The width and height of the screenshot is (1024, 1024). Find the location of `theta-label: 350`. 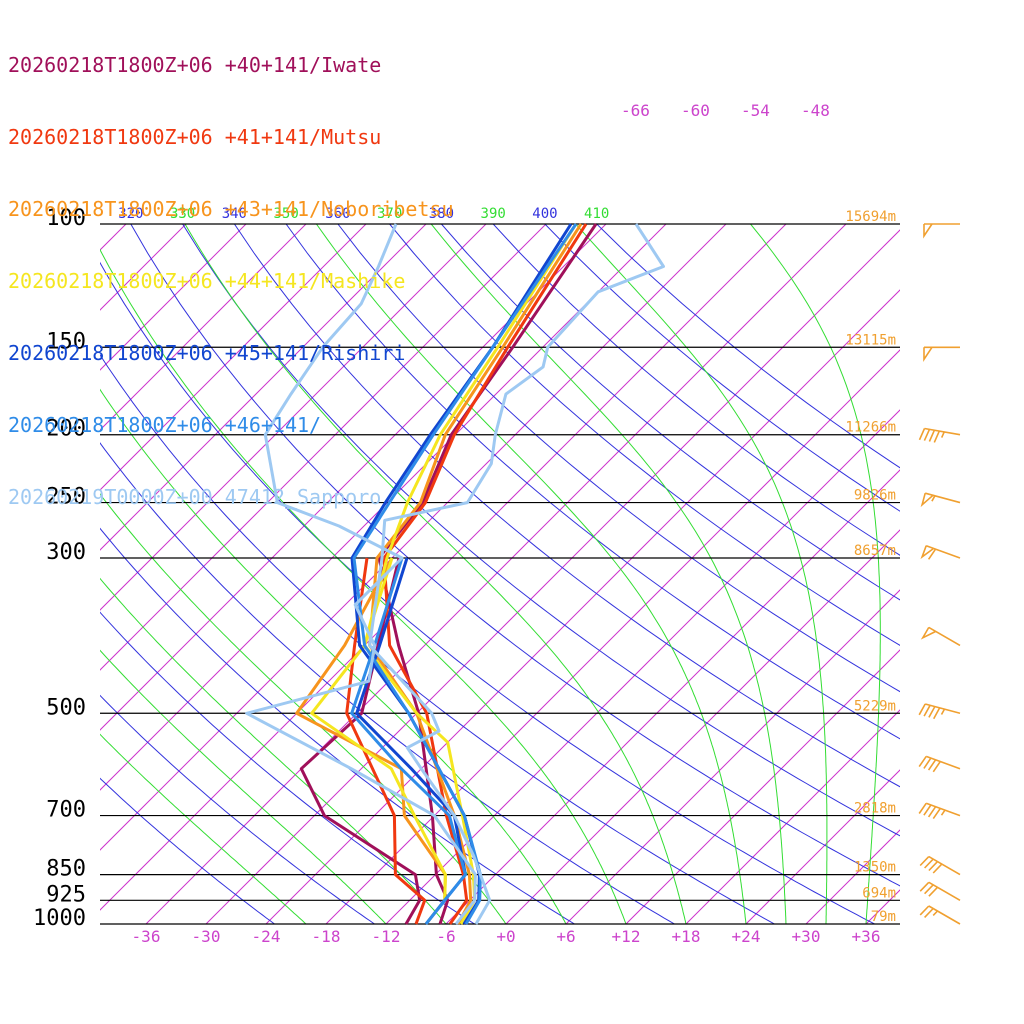

theta-label: 350 is located at coordinates (285, 214).